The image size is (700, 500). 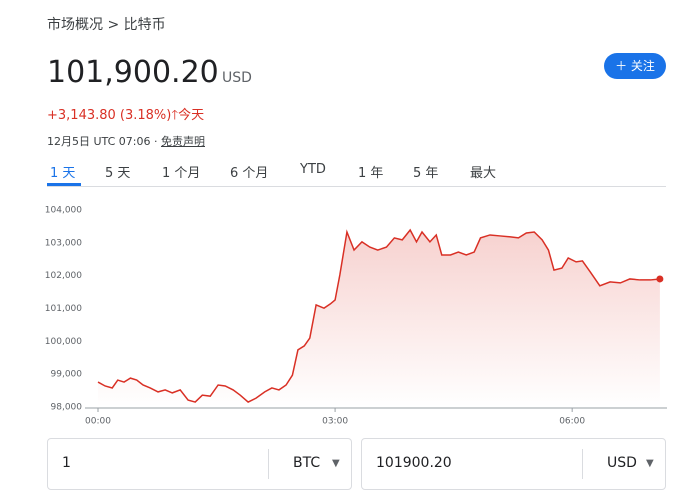 What do you see at coordinates (109, 115) in the screenshot?
I see `change-text: +3,143.80 (3.18%)` at bounding box center [109, 115].